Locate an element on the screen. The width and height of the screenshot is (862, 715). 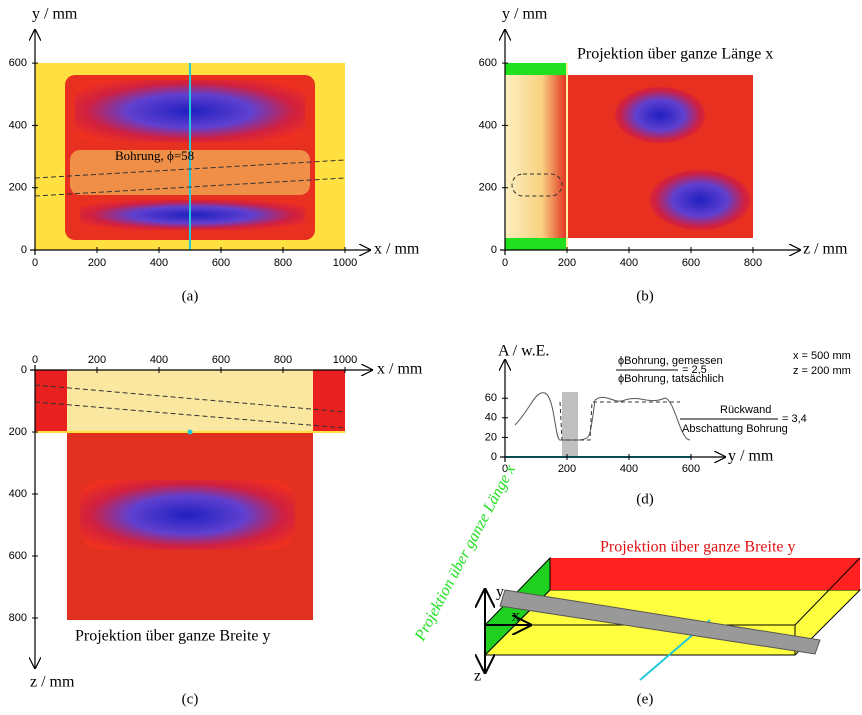
annotation: ϕBohrung, tatsächlich is located at coordinates (671, 379).